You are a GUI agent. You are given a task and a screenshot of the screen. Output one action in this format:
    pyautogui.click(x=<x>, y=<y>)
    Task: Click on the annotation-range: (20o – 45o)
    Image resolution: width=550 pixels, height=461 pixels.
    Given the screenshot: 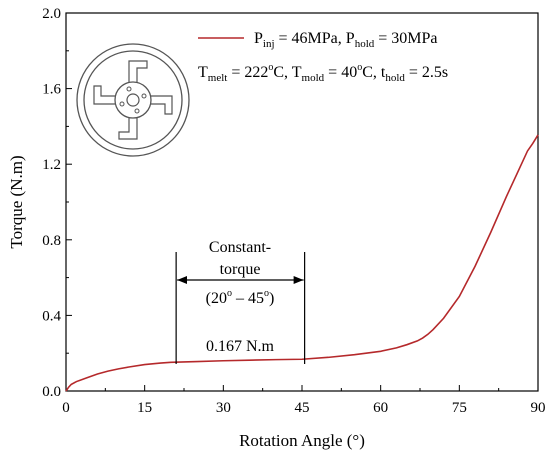 What is the action you would take?
    pyautogui.click(x=240, y=297)
    